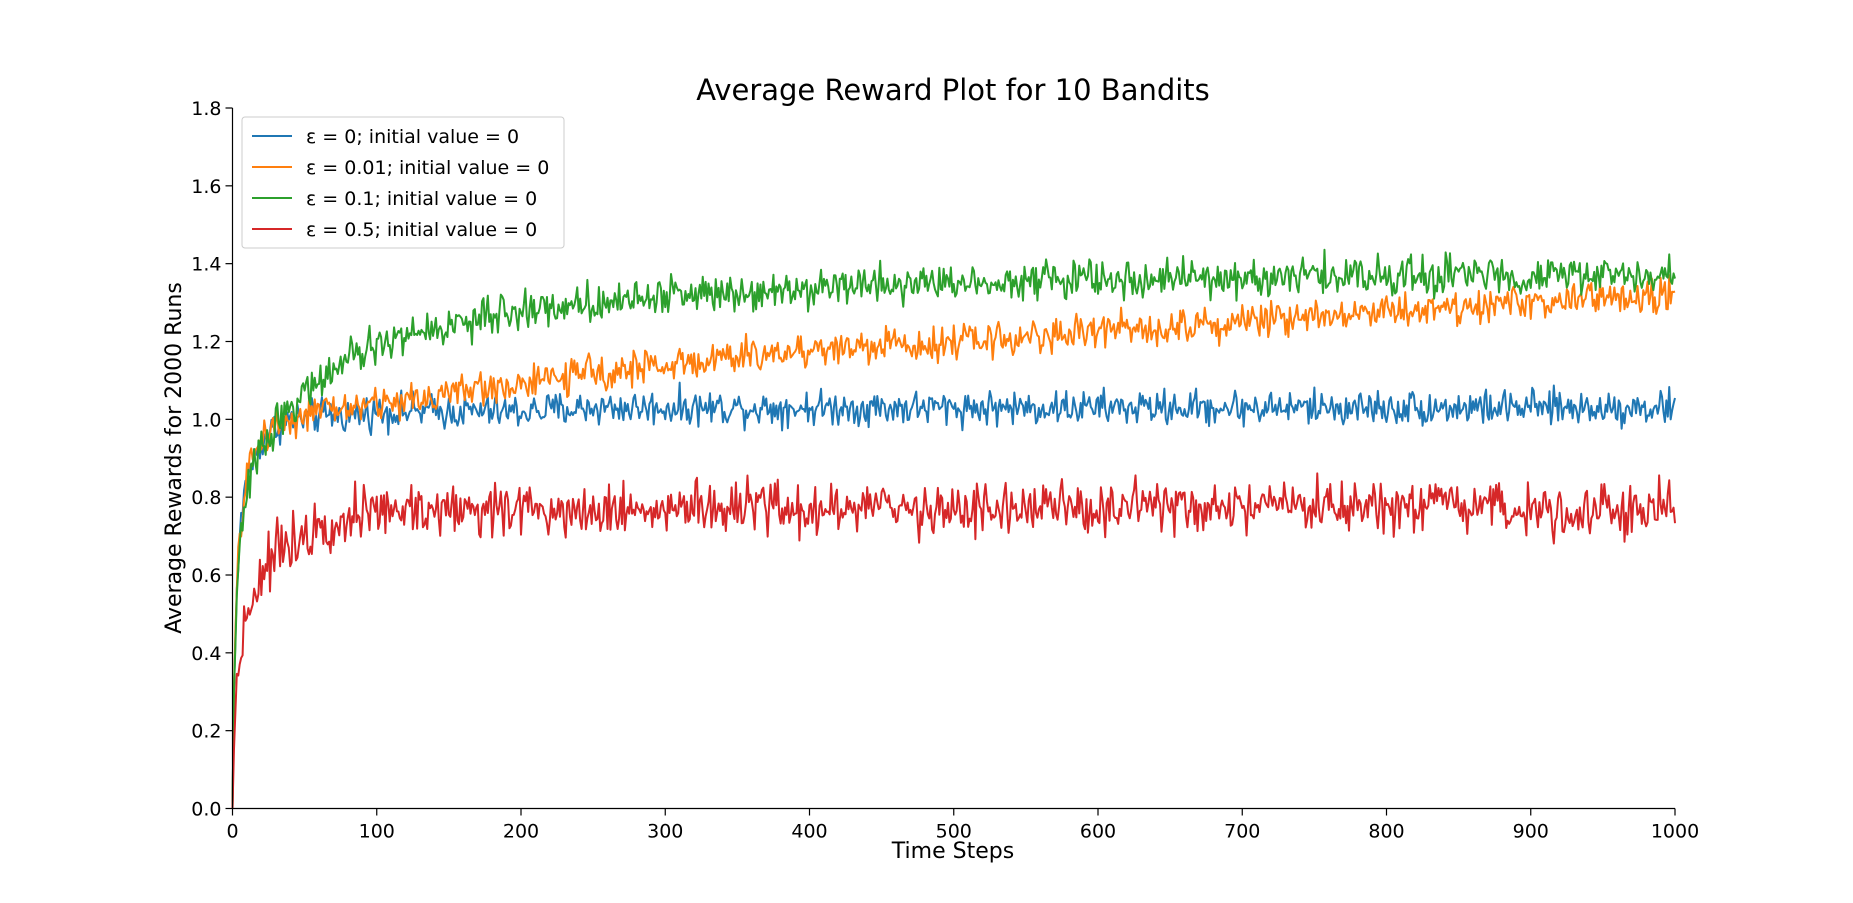 The image size is (1853, 903). What do you see at coordinates (427, 168) in the screenshot?
I see `legend-label-eps-0-01: ε = 0.01; initial value = 0` at bounding box center [427, 168].